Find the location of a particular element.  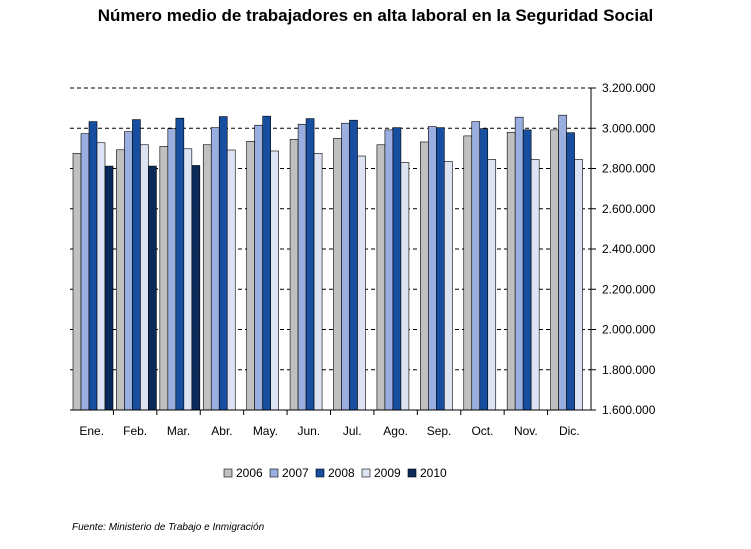

x-tick-label: Nov. is located at coordinates (526, 431).